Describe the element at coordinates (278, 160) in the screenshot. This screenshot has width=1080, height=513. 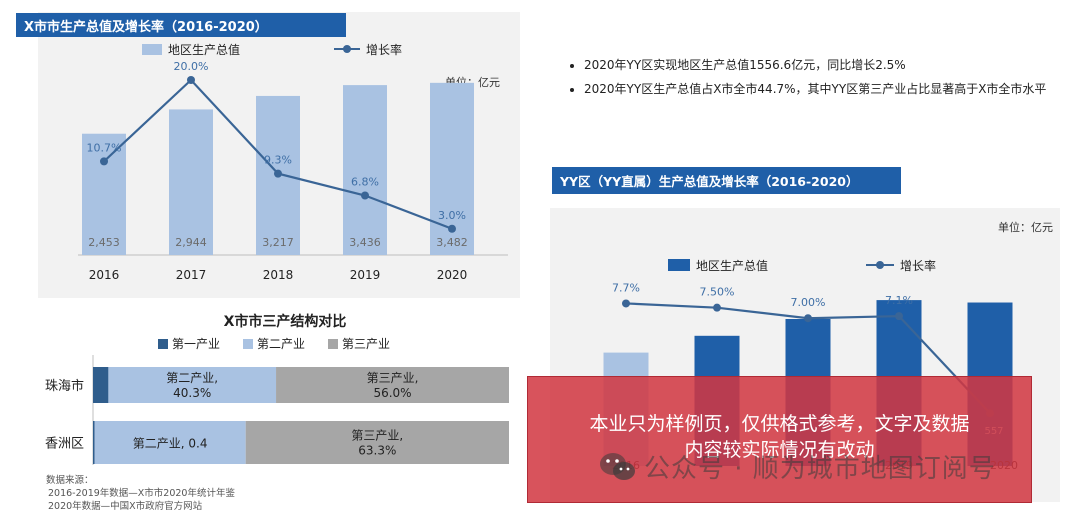
I see `growth-label: 9.3%` at that location.